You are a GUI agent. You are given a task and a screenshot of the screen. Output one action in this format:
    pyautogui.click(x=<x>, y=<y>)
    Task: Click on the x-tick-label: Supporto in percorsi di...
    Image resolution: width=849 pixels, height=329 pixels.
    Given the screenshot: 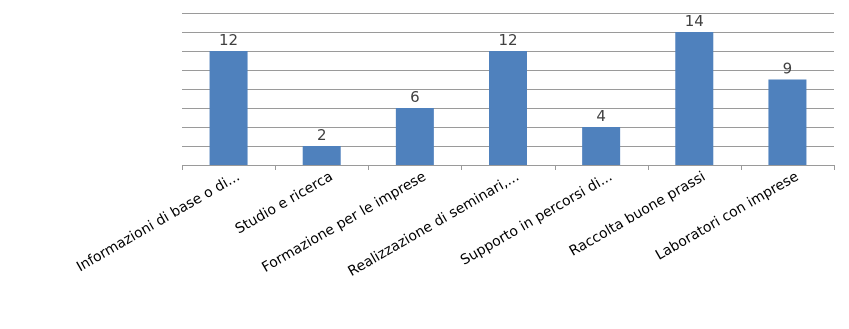 What is the action you would take?
    pyautogui.click(x=536, y=219)
    